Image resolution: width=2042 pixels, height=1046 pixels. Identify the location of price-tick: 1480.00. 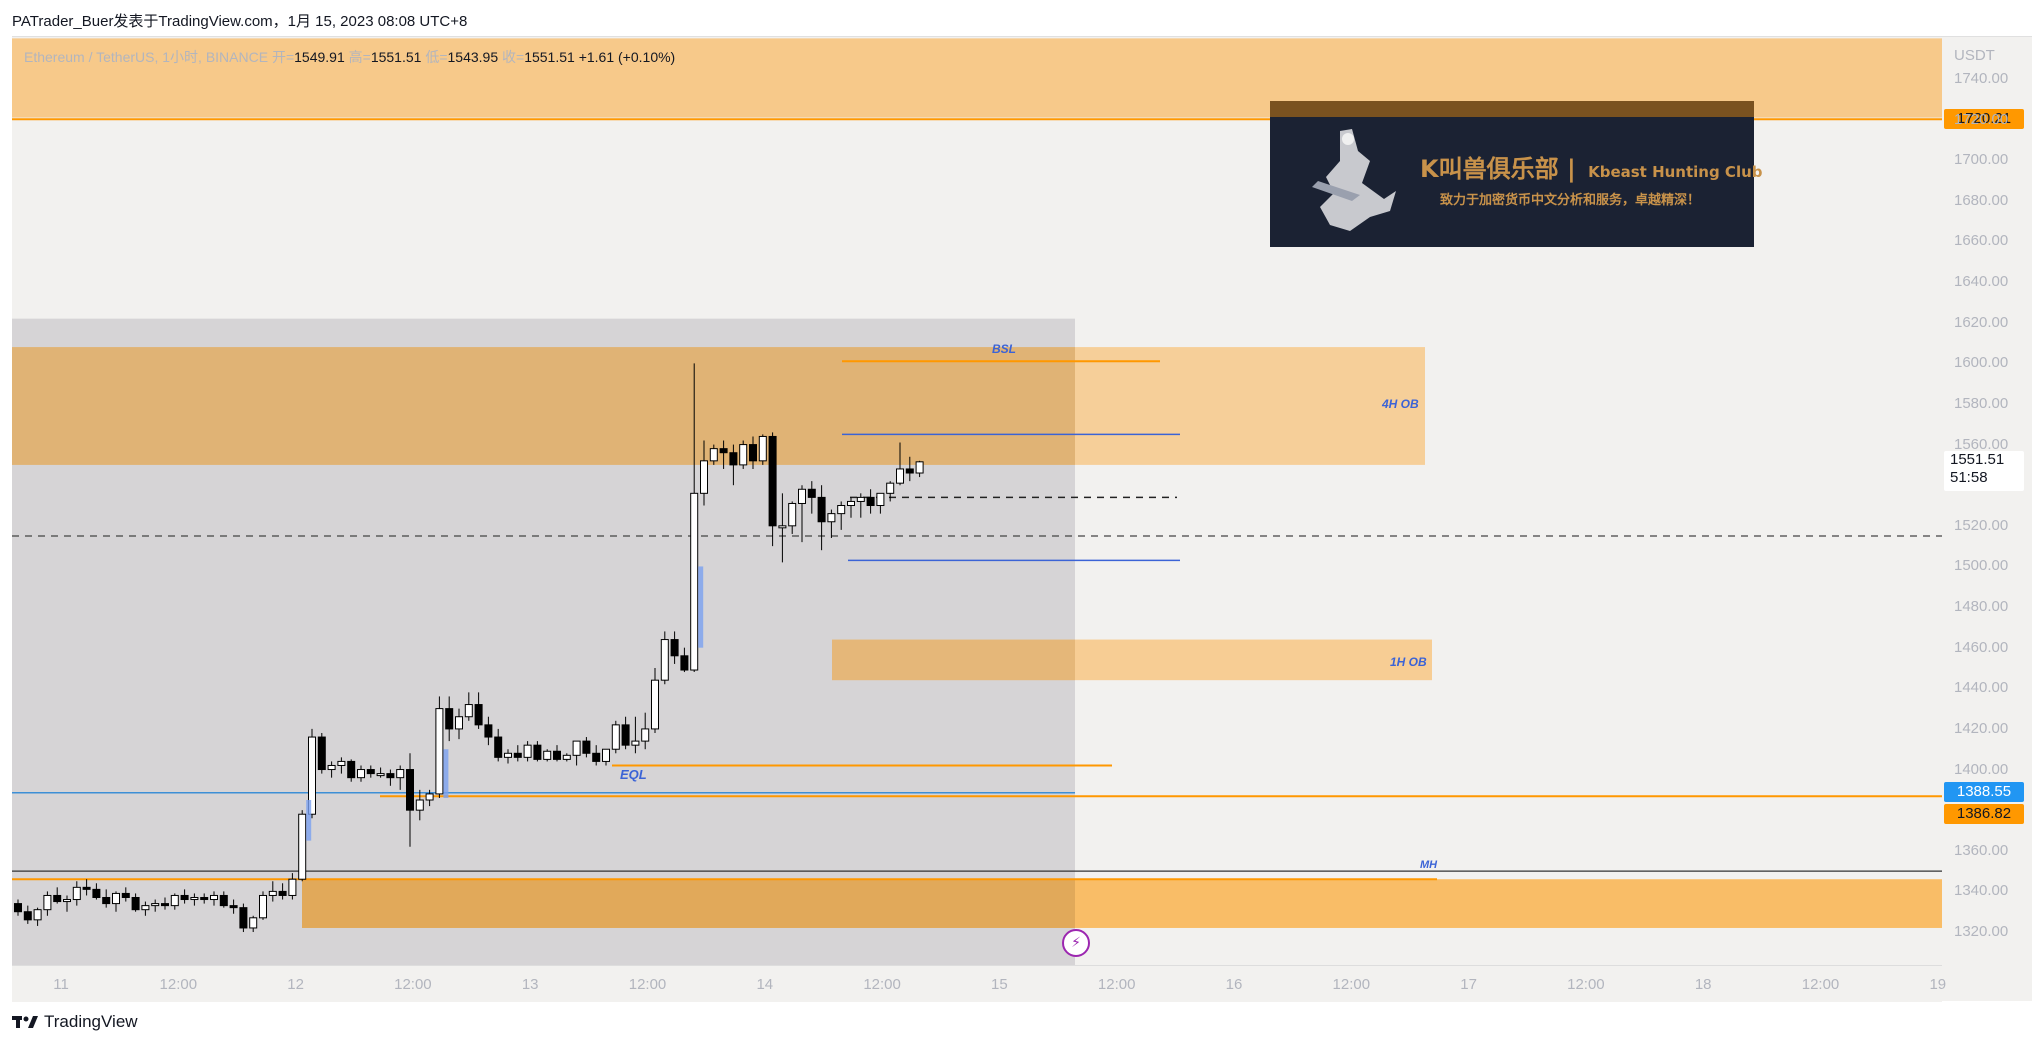
(1981, 607).